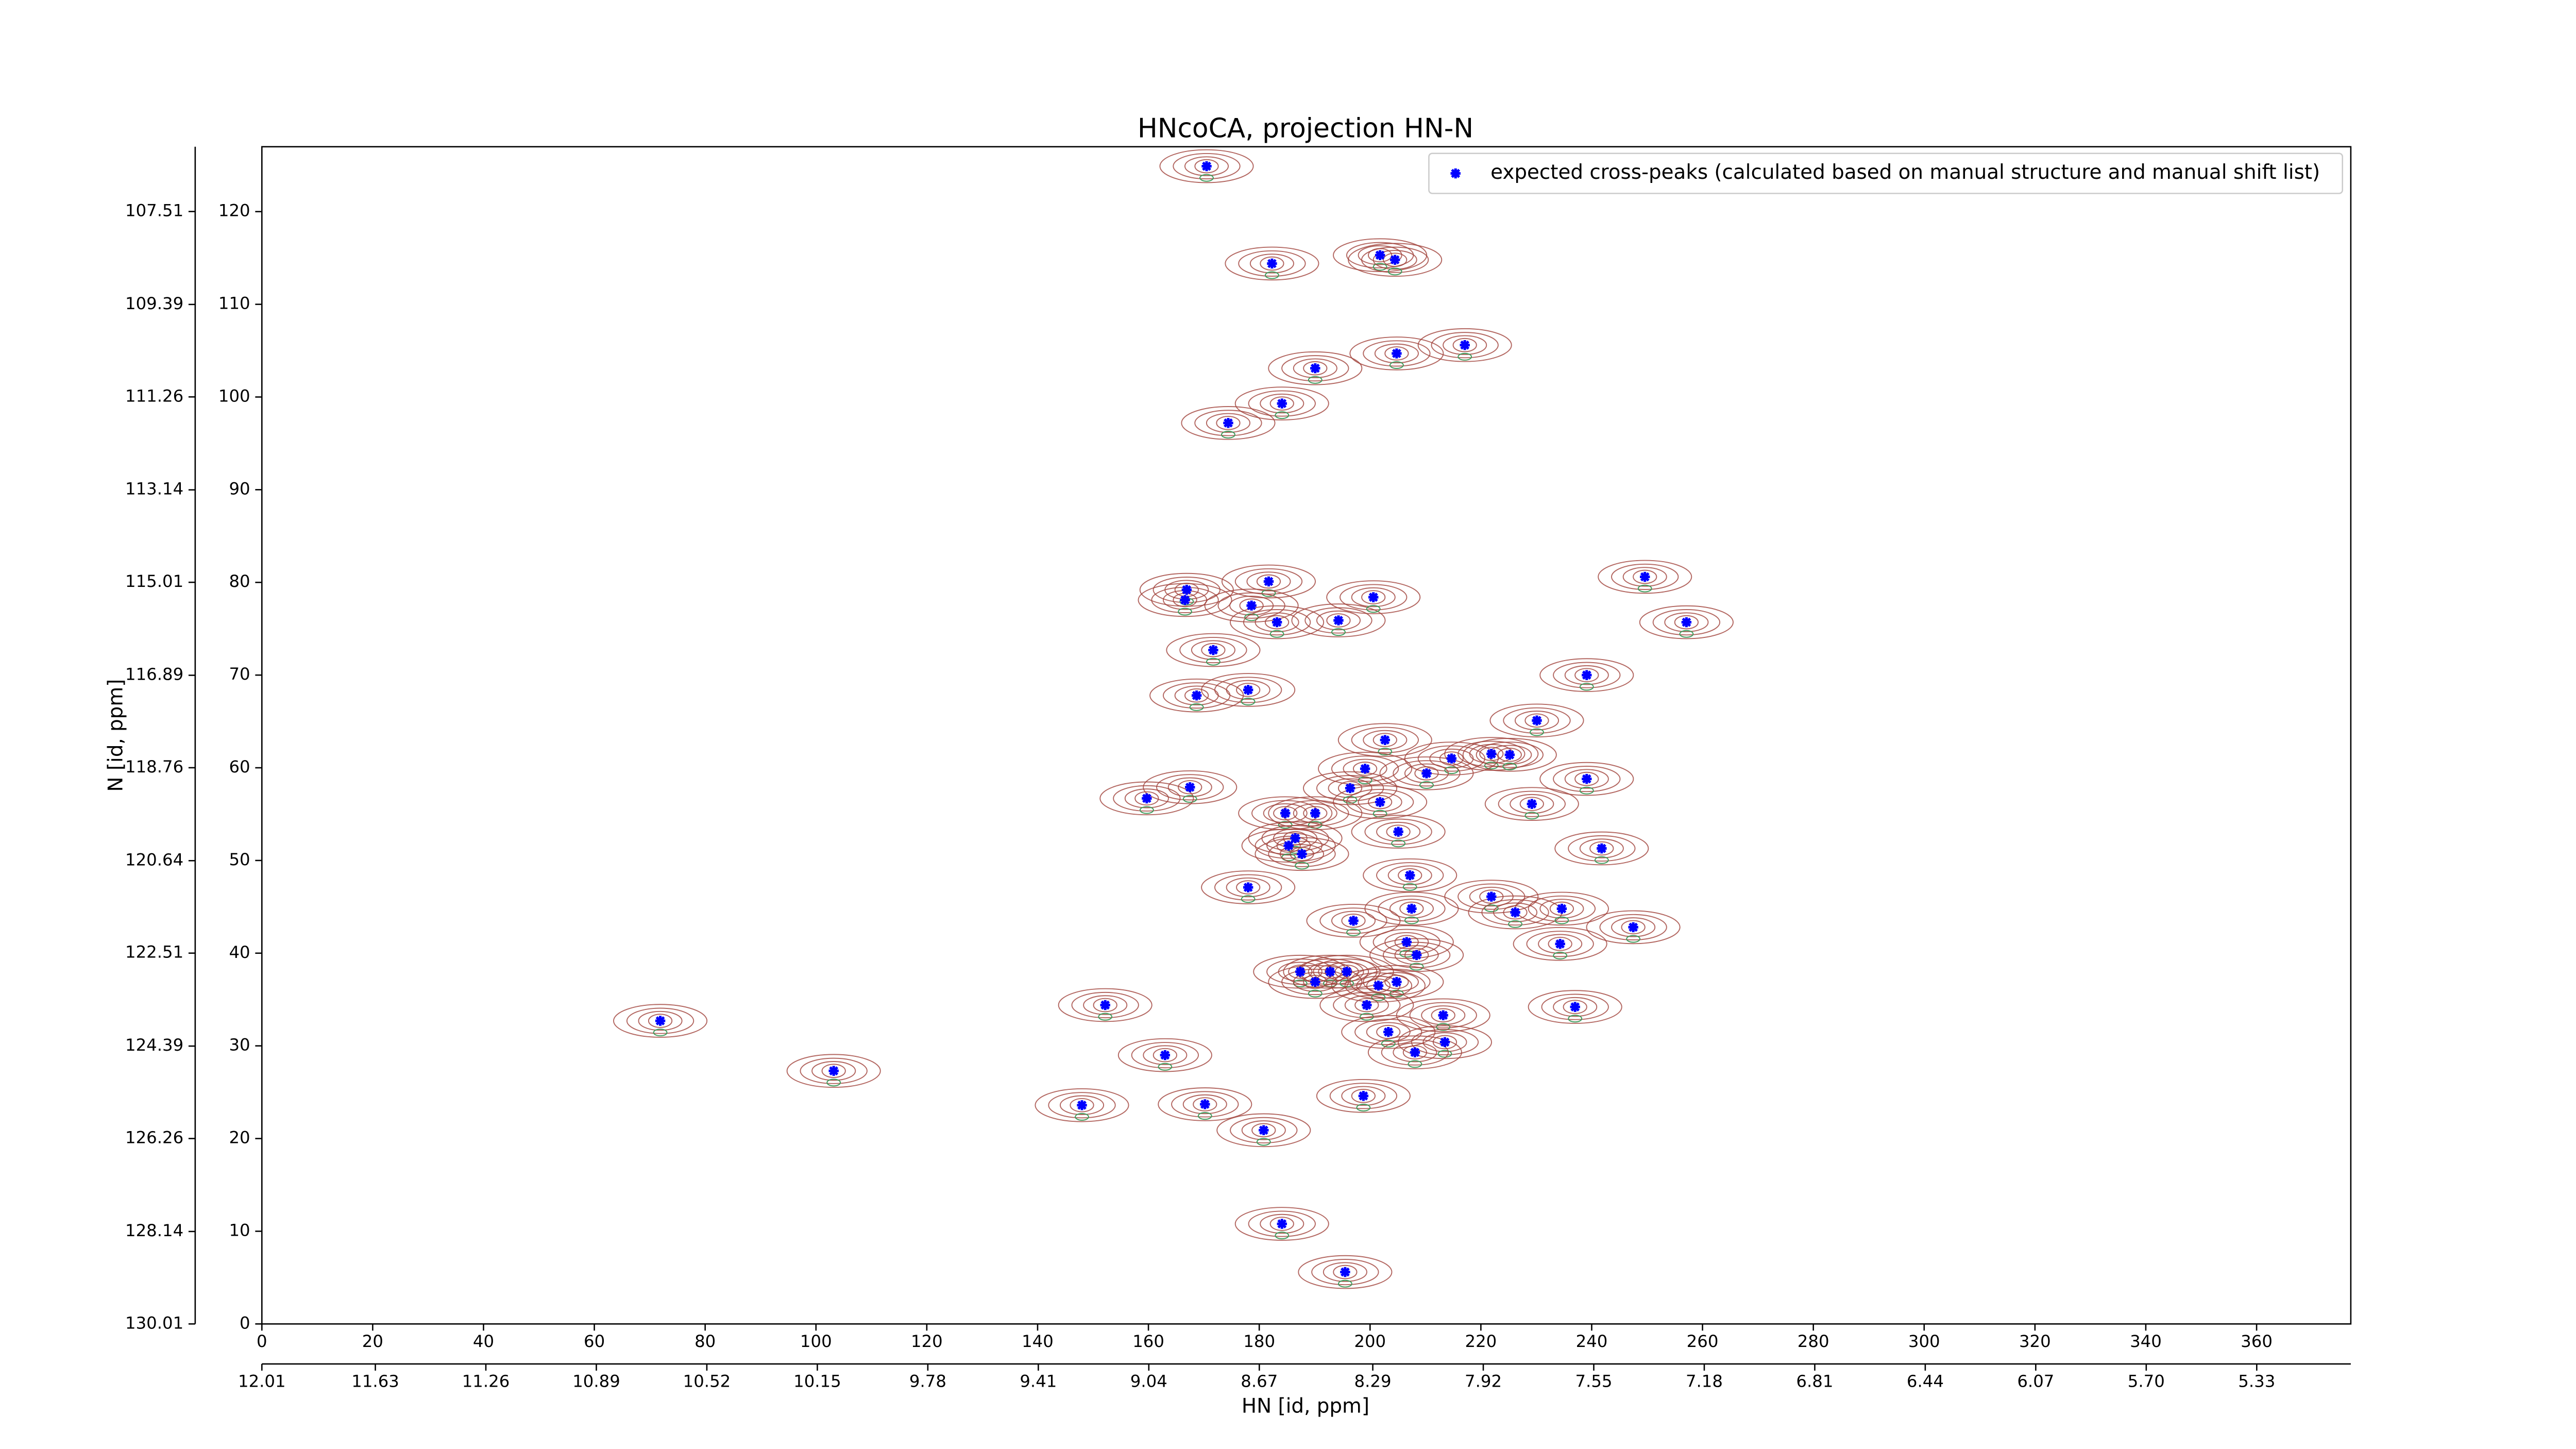  What do you see at coordinates (154, 1045) in the screenshot?
I see `y2-tick-label: 124.39` at bounding box center [154, 1045].